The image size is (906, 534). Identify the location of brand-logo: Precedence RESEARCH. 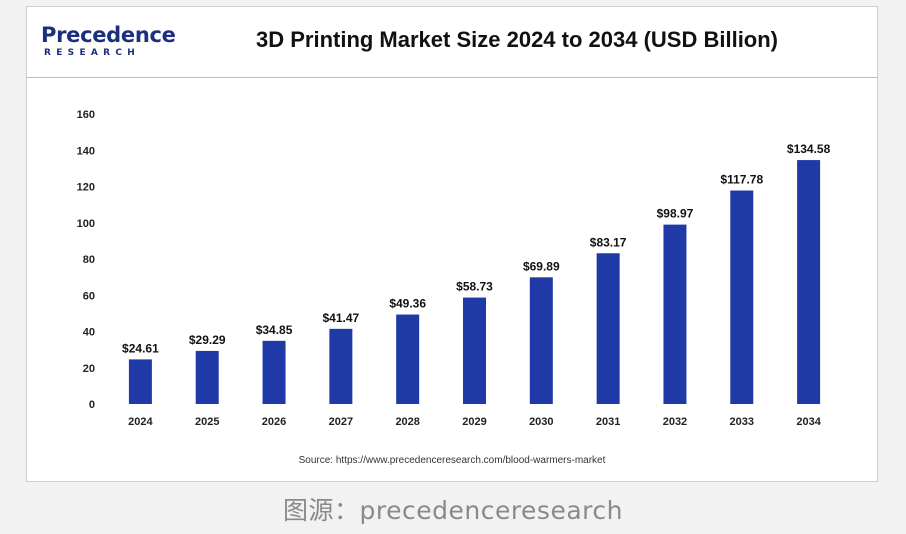
(108, 43).